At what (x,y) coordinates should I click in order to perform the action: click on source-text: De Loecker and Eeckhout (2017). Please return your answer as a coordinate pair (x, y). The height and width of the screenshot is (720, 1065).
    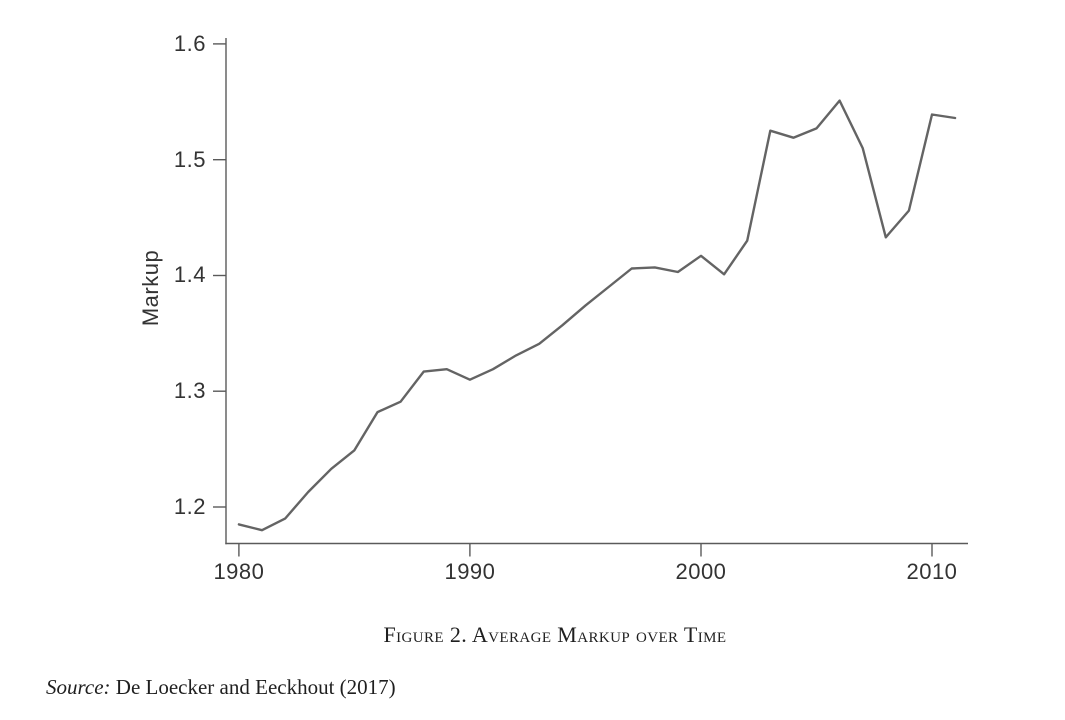
    Looking at the image, I should click on (255, 687).